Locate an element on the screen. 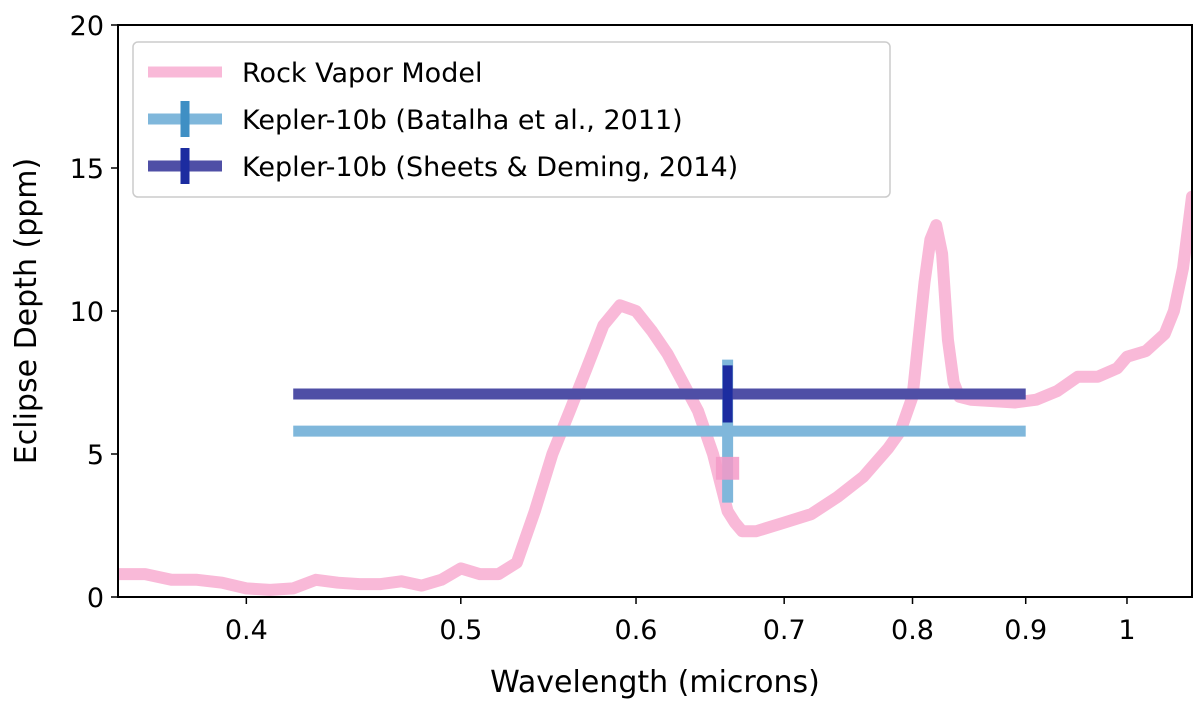  y-tick-label: 10 is located at coordinates (87, 312).